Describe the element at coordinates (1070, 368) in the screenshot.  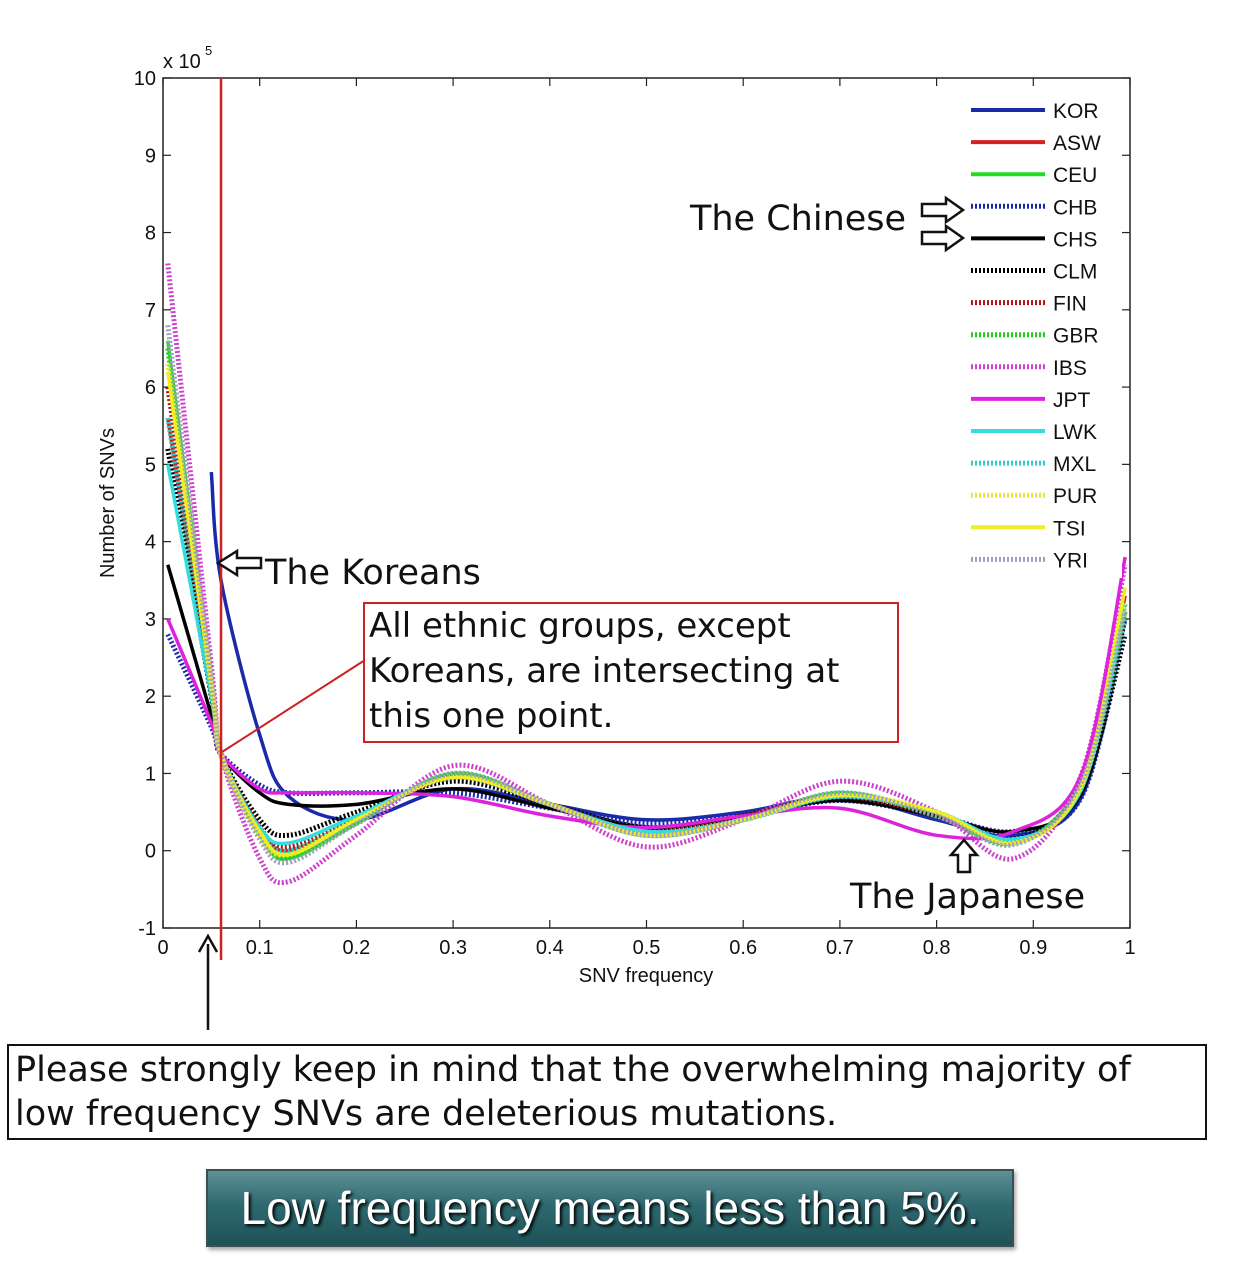
I see `legend-label-ibs: IBS` at that location.